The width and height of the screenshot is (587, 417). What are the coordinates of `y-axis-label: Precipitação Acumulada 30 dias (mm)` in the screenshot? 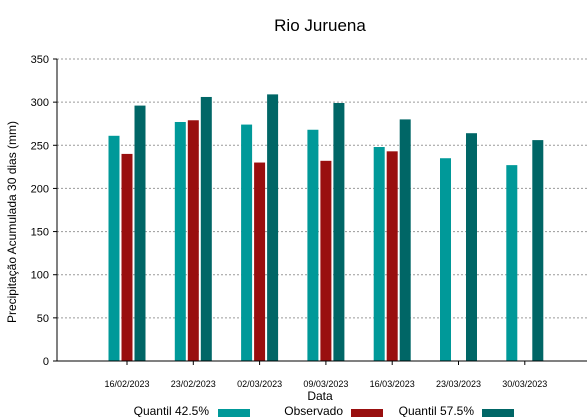 It's located at (12, 222).